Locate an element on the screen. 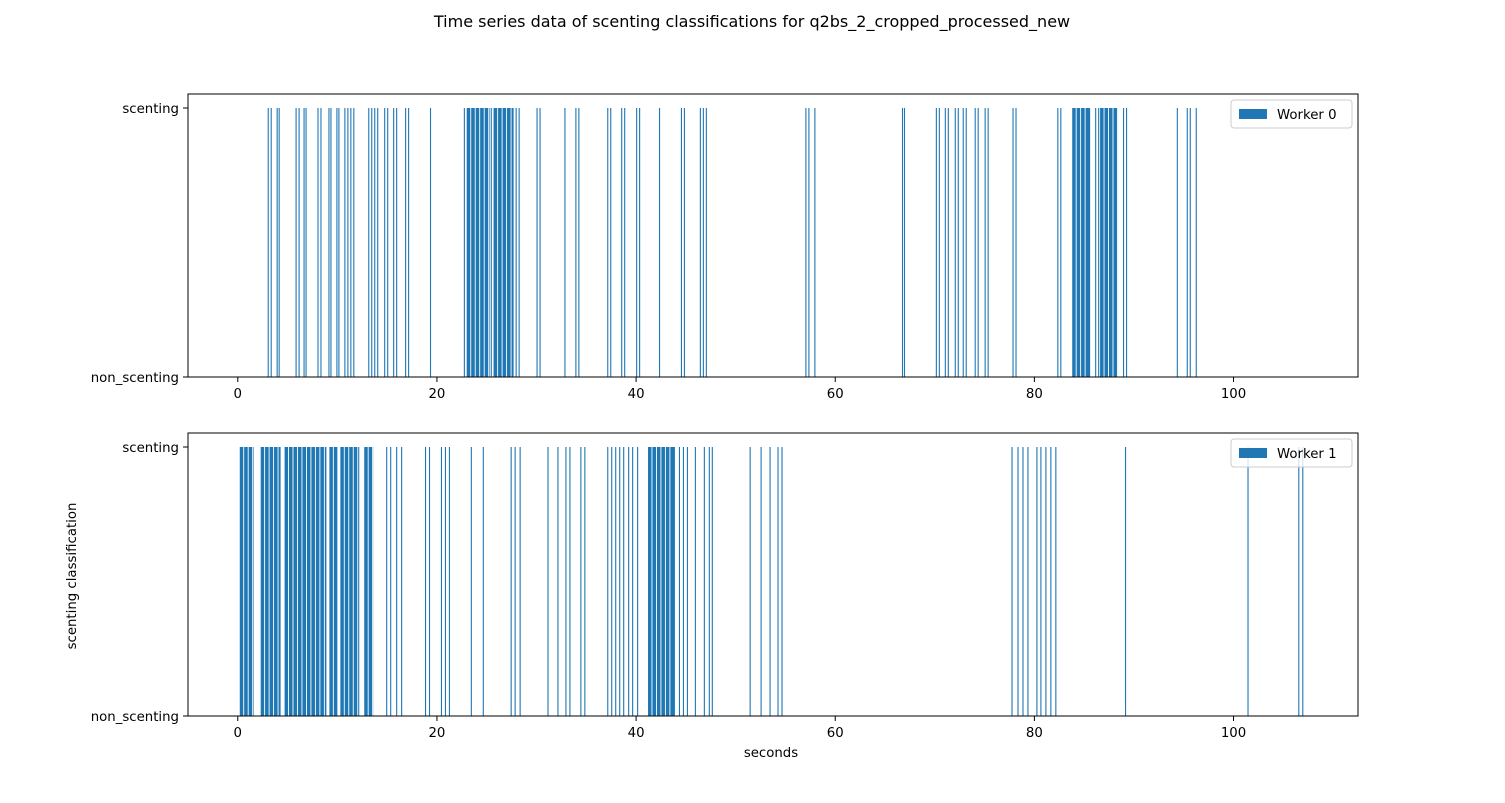 The height and width of the screenshot is (803, 1505). legend-entry: Worker 1 is located at coordinates (1307, 454).